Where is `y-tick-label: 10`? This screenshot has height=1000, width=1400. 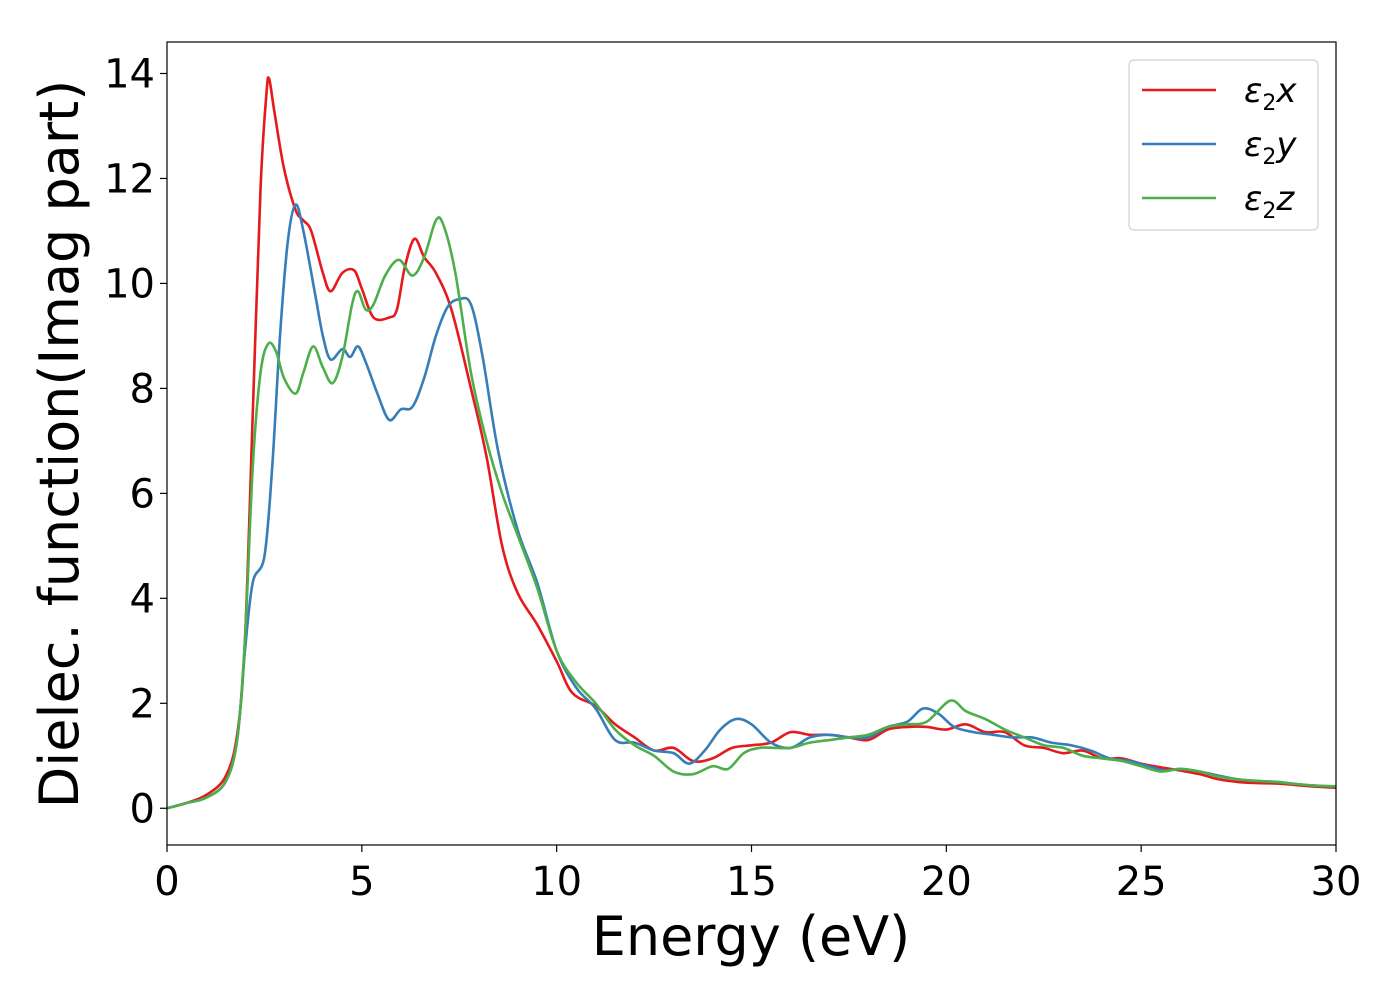
y-tick-label: 10 is located at coordinates (129, 284).